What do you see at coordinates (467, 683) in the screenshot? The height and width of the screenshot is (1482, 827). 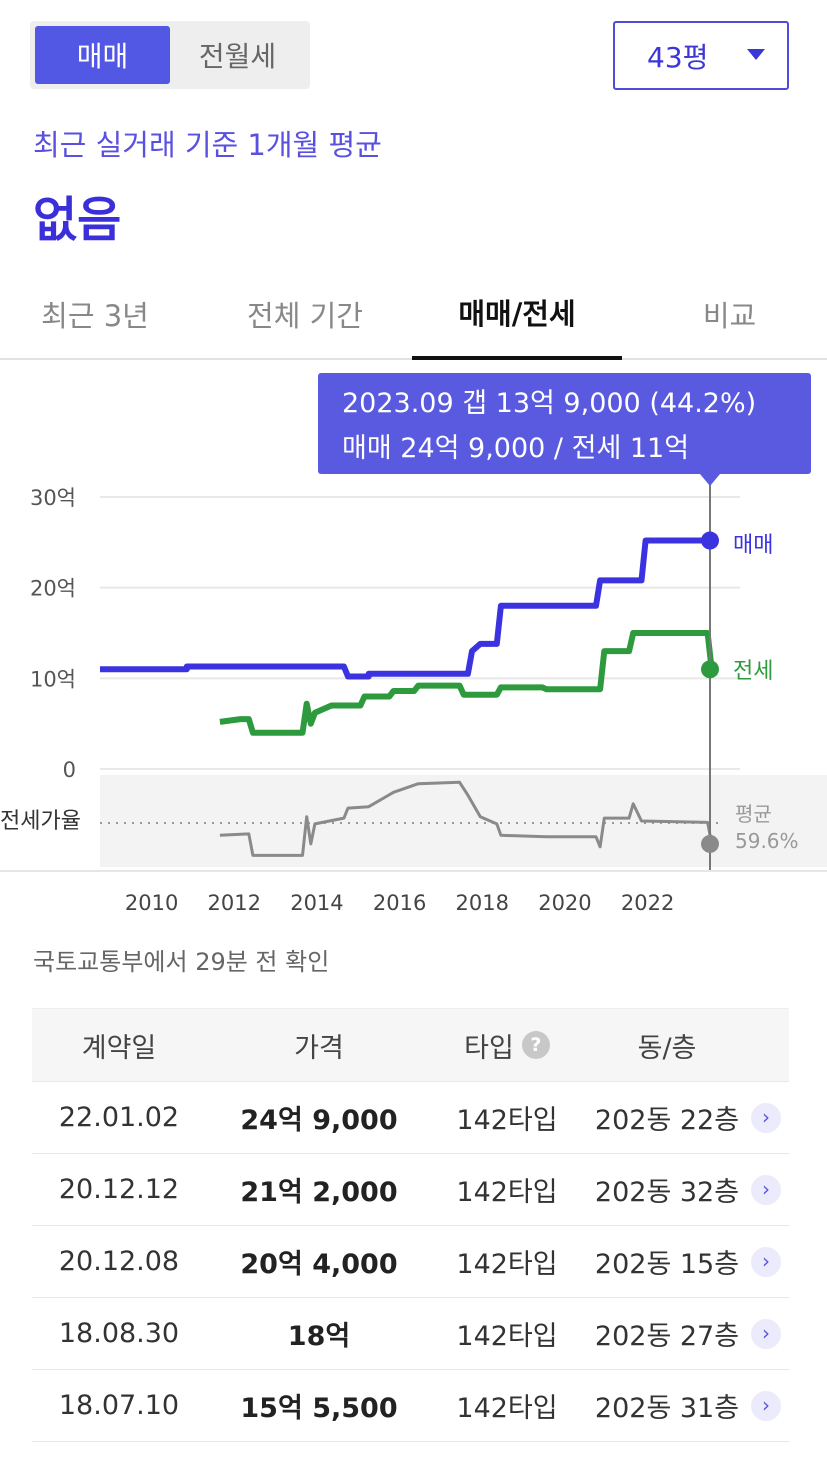 I see `jeonse-price-line` at bounding box center [467, 683].